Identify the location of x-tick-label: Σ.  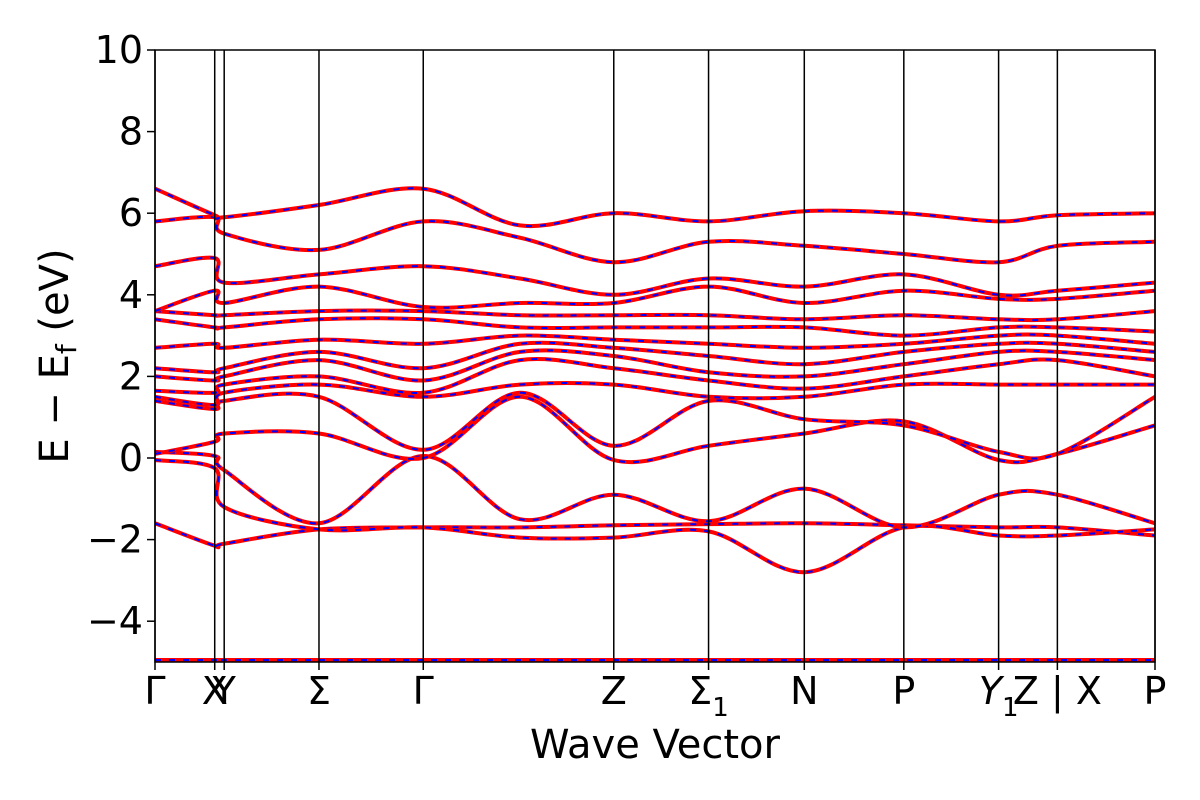
(319, 691).